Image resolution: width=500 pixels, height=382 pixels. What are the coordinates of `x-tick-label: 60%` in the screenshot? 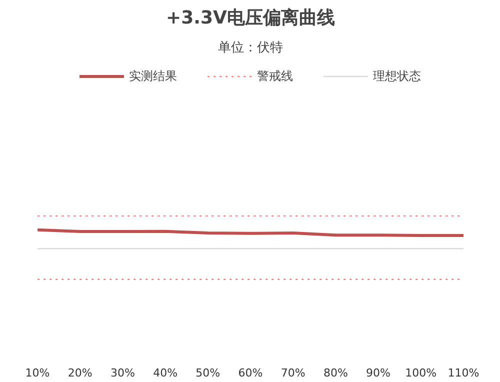 It's located at (250, 373).